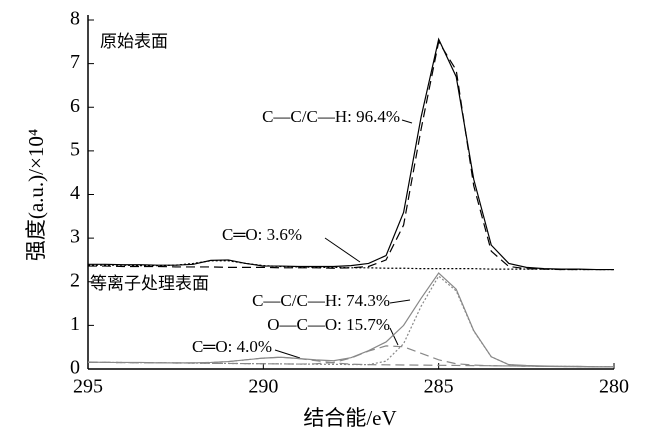  I want to click on annotation: C—C/C—H: 74.3%, so click(321, 300).